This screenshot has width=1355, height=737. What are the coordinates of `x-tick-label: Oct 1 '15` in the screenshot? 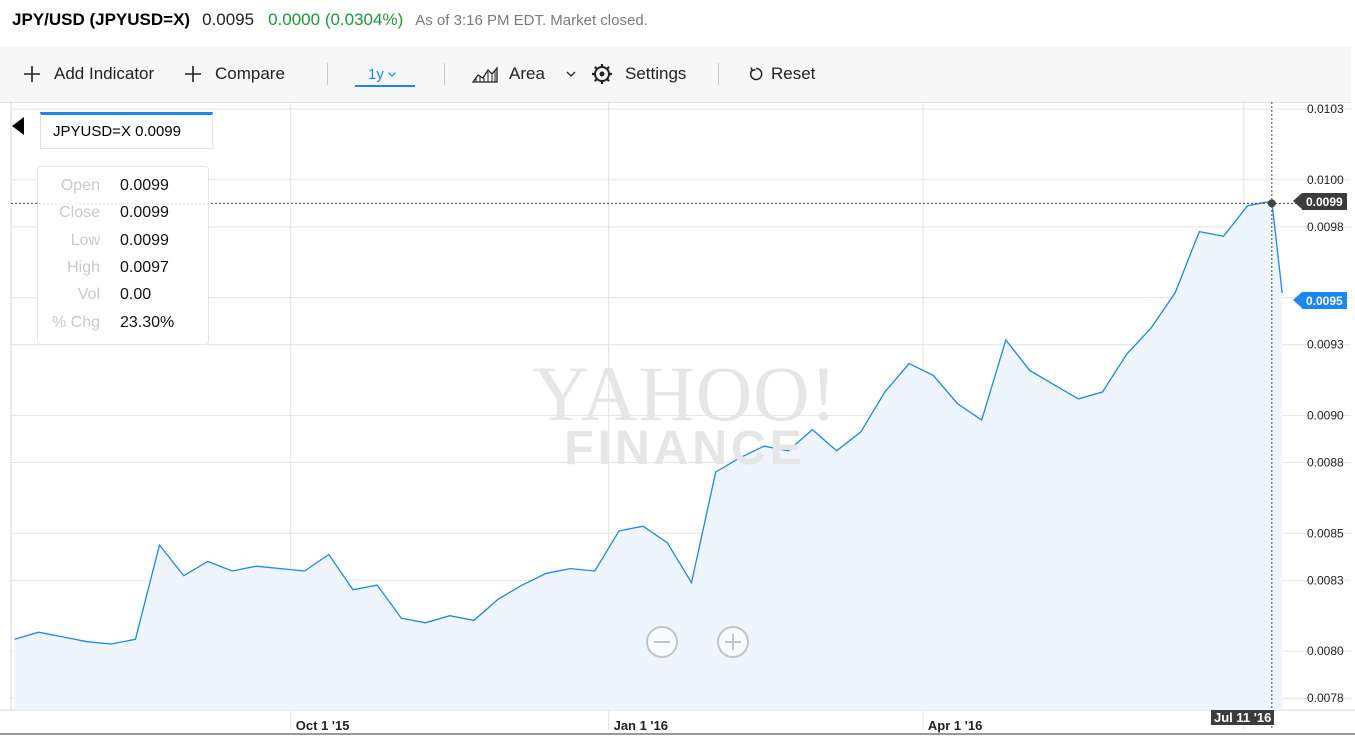 It's located at (323, 725).